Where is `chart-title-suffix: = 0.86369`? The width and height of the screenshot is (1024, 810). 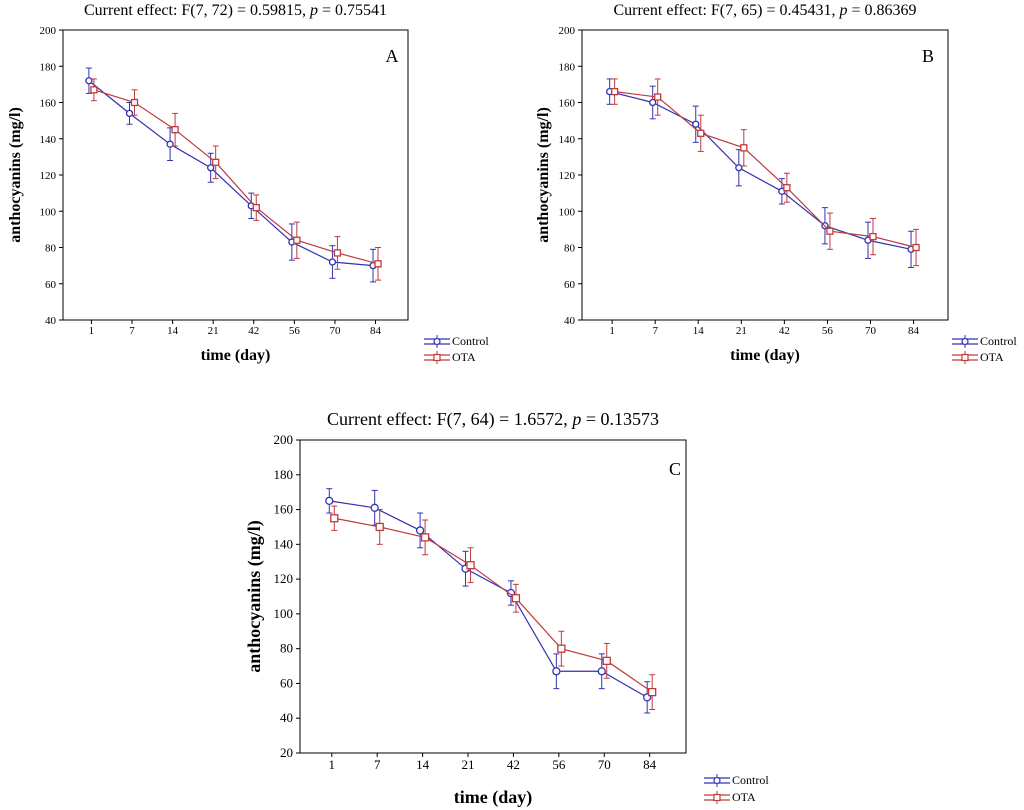
chart-title-suffix: = 0.86369 is located at coordinates (881, 10).